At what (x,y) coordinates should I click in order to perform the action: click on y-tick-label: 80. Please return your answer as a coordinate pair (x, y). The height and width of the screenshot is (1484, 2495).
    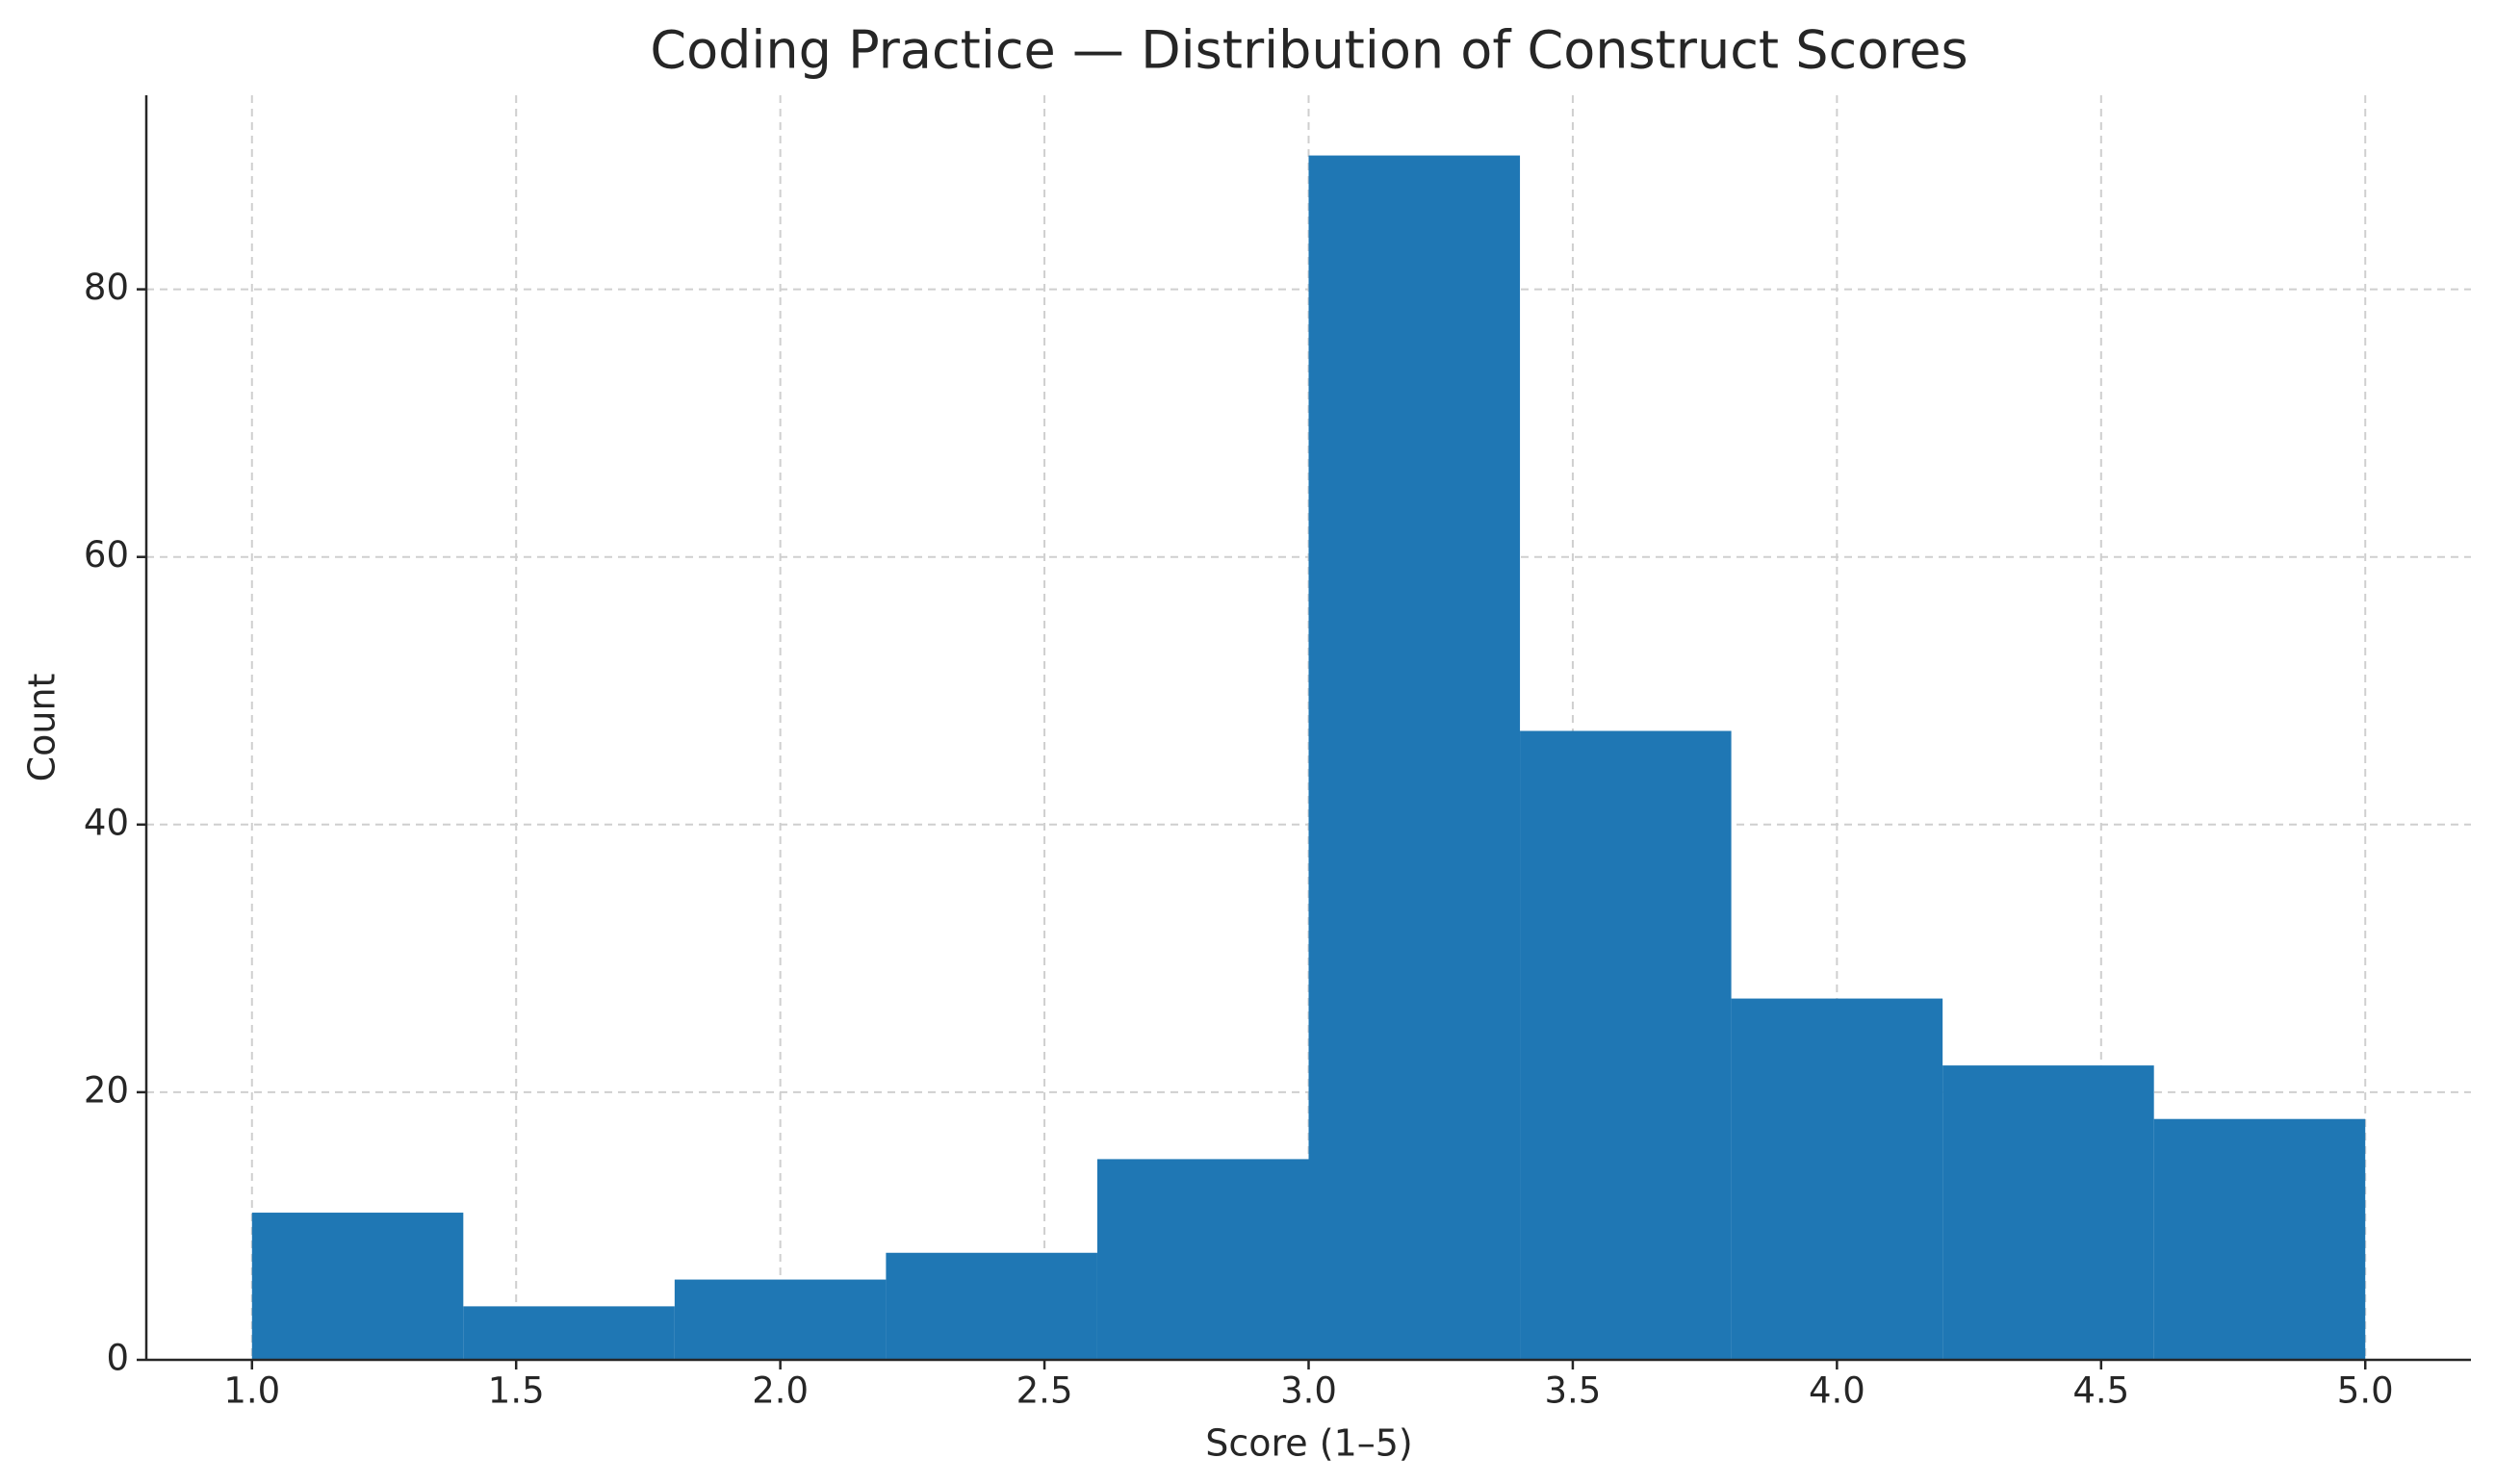
    Looking at the image, I should click on (106, 287).